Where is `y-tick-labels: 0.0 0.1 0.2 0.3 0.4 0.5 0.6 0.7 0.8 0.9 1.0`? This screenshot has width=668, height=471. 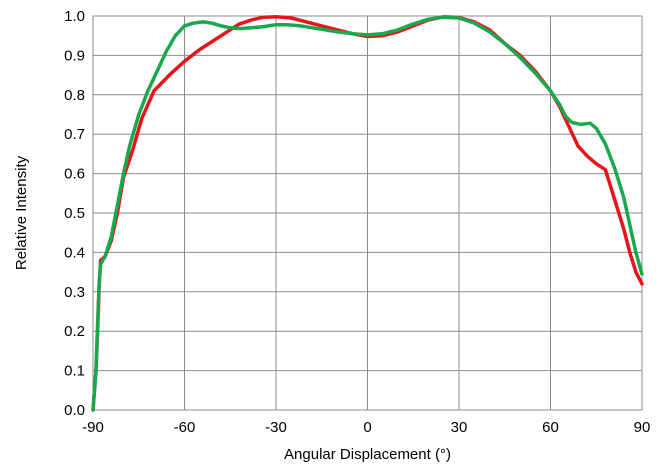
y-tick-labels: 0.0 0.1 0.2 0.3 0.4 0.5 0.6 0.7 0.8 0.9 1.0 is located at coordinates (74, 213).